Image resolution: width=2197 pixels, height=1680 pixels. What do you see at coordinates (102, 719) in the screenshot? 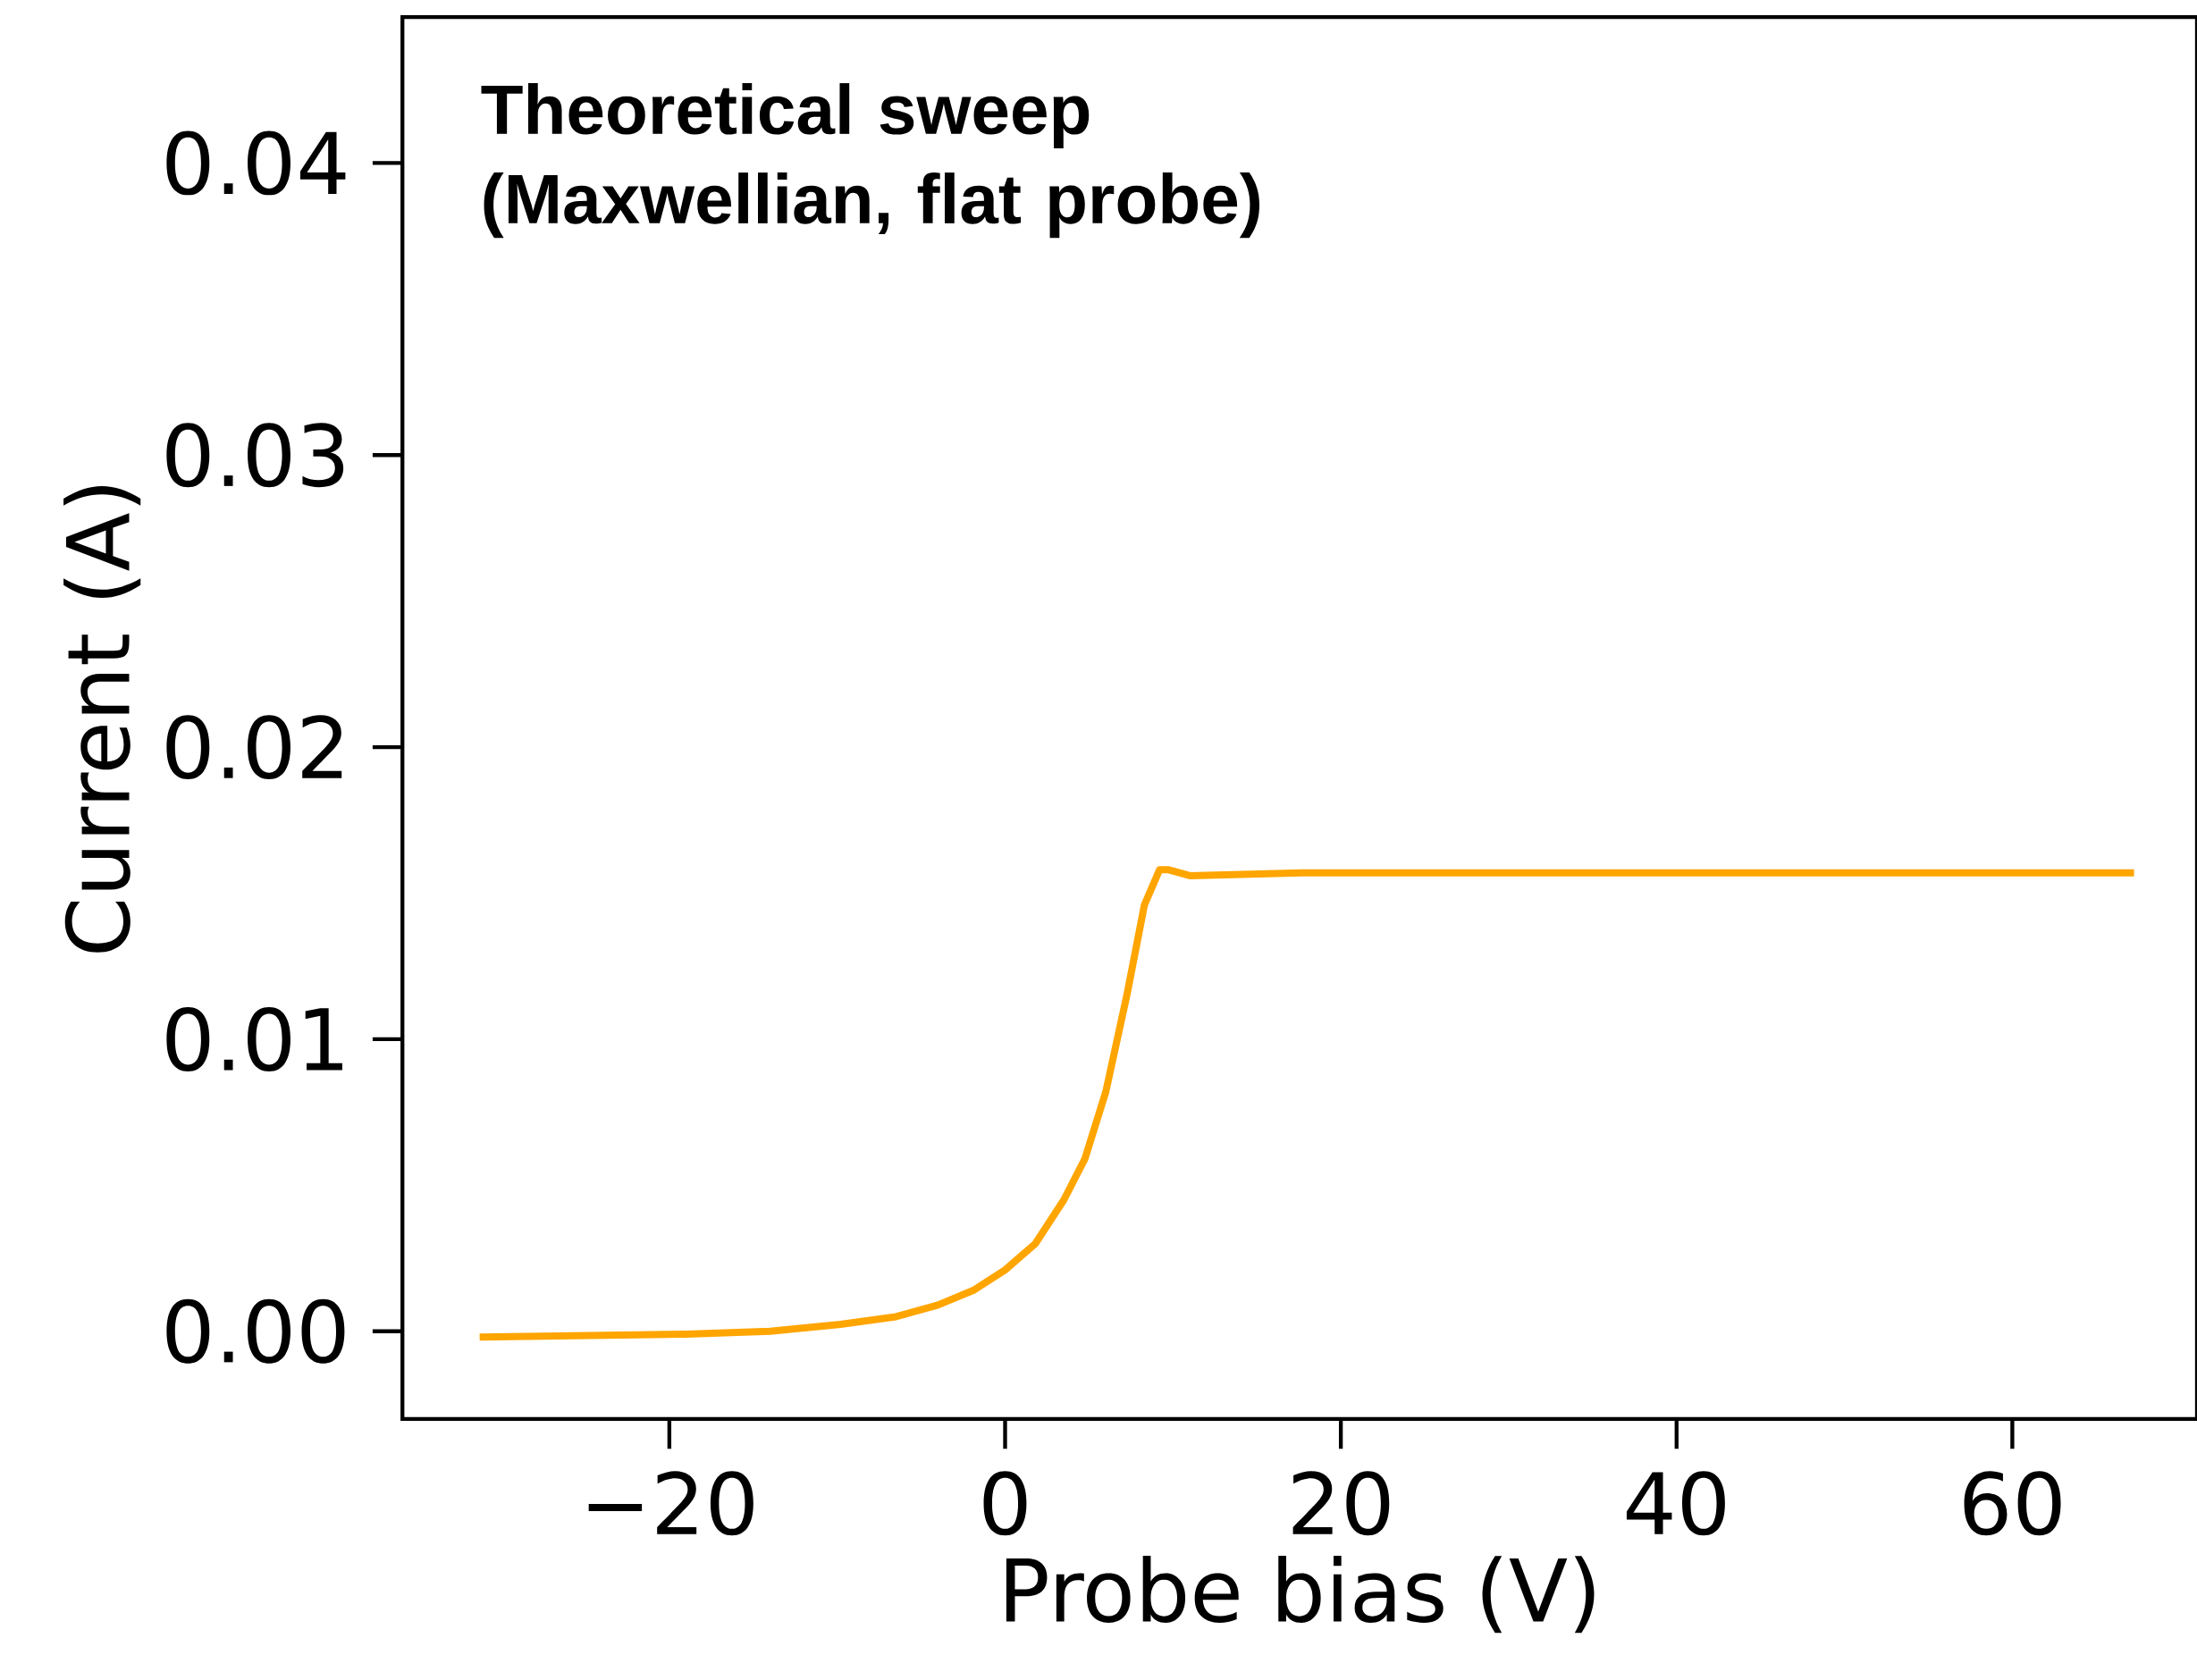
I see `y-axis-title: Current (A)` at bounding box center [102, 719].